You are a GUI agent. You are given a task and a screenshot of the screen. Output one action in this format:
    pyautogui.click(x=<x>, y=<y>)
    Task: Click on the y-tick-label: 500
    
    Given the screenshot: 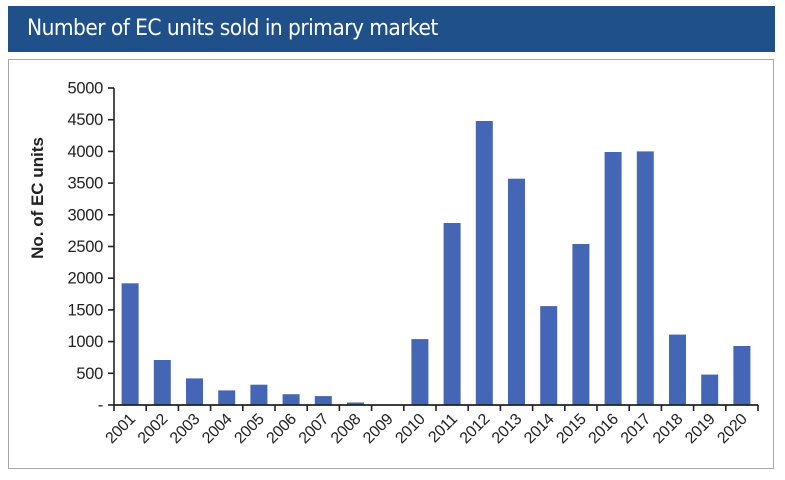 What is the action you would take?
    pyautogui.click(x=89, y=374)
    